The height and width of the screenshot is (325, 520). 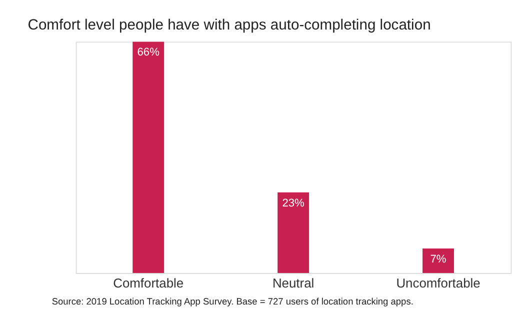 I want to click on x-tick-label: Neutral, so click(x=293, y=282).